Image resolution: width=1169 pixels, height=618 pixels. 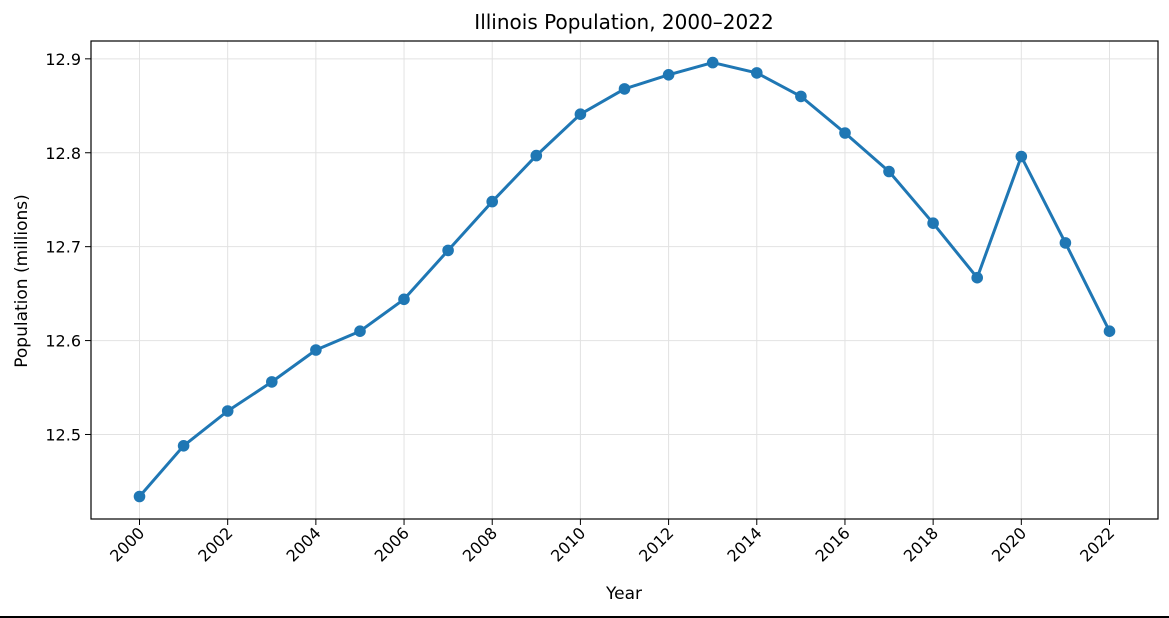 What do you see at coordinates (63, 59) in the screenshot?
I see `y-tick-label: 12.9` at bounding box center [63, 59].